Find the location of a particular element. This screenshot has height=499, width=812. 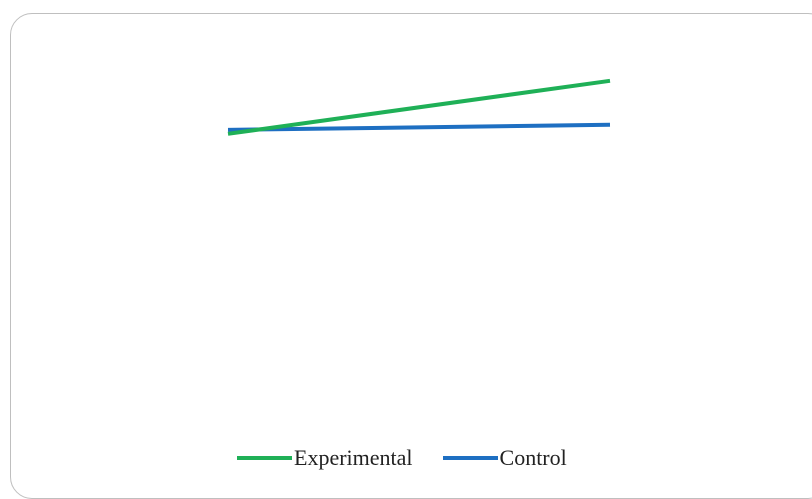

legend-label-experimental: Experimental is located at coordinates (353, 457).